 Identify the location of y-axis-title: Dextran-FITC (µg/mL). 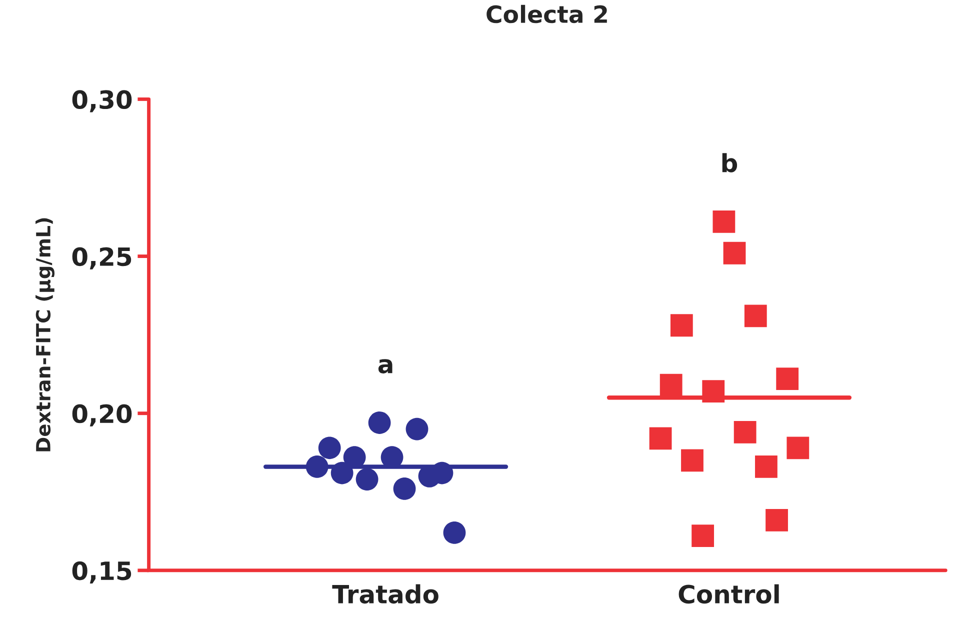
(45, 335).